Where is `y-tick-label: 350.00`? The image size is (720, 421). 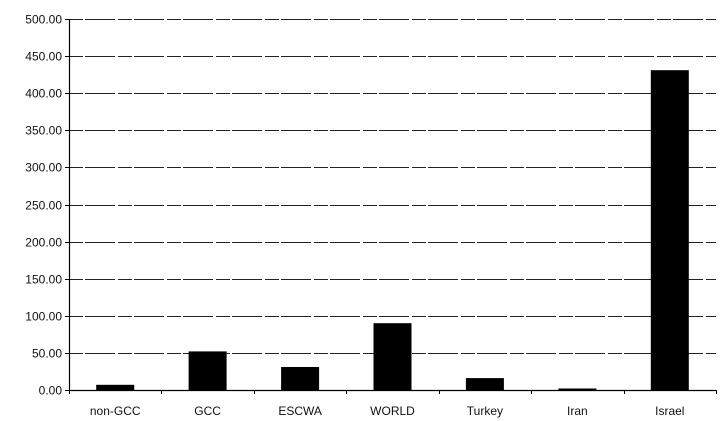 y-tick-label: 350.00 is located at coordinates (43, 131).